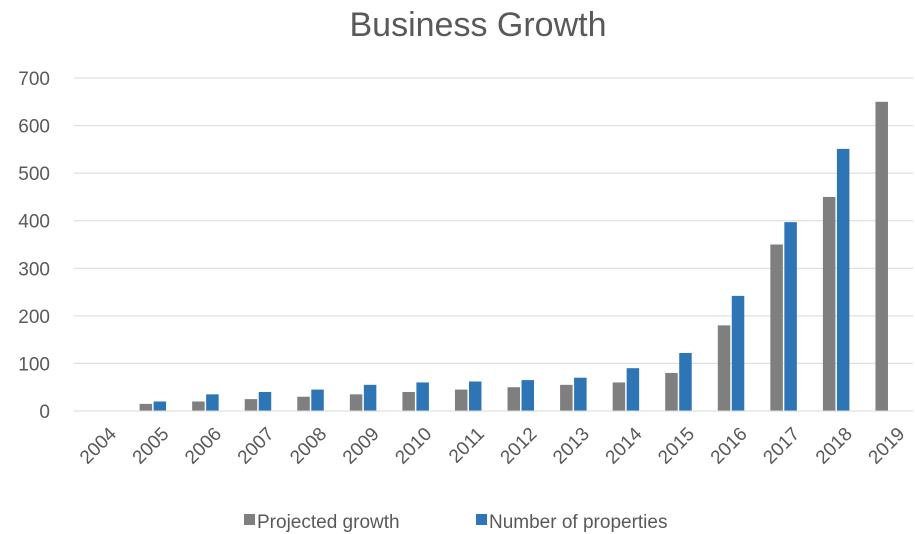  Describe the element at coordinates (317, 400) in the screenshot. I see `bar-number-of-properties-2008` at that location.